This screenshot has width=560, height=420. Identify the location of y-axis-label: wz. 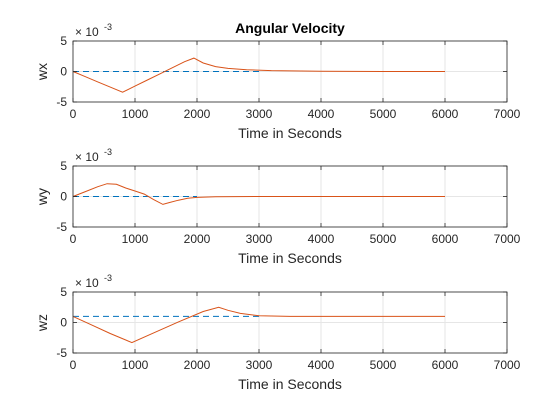
(42, 323).